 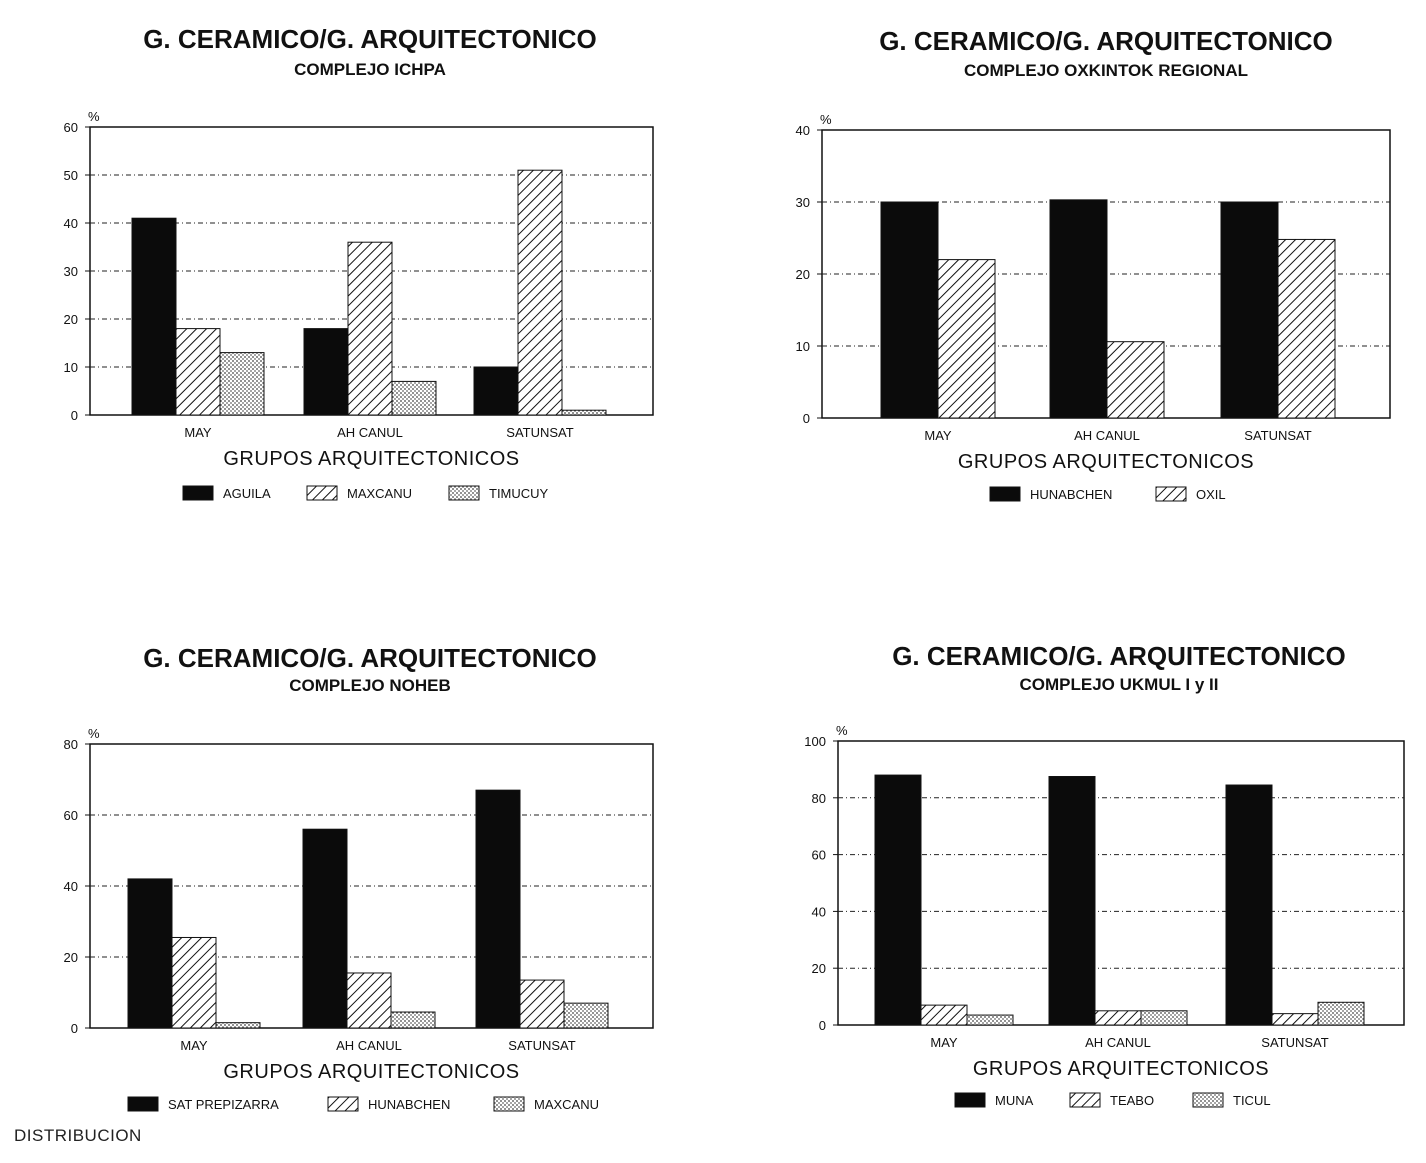 What do you see at coordinates (1132, 1100) in the screenshot?
I see `legend-label: TEABO` at bounding box center [1132, 1100].